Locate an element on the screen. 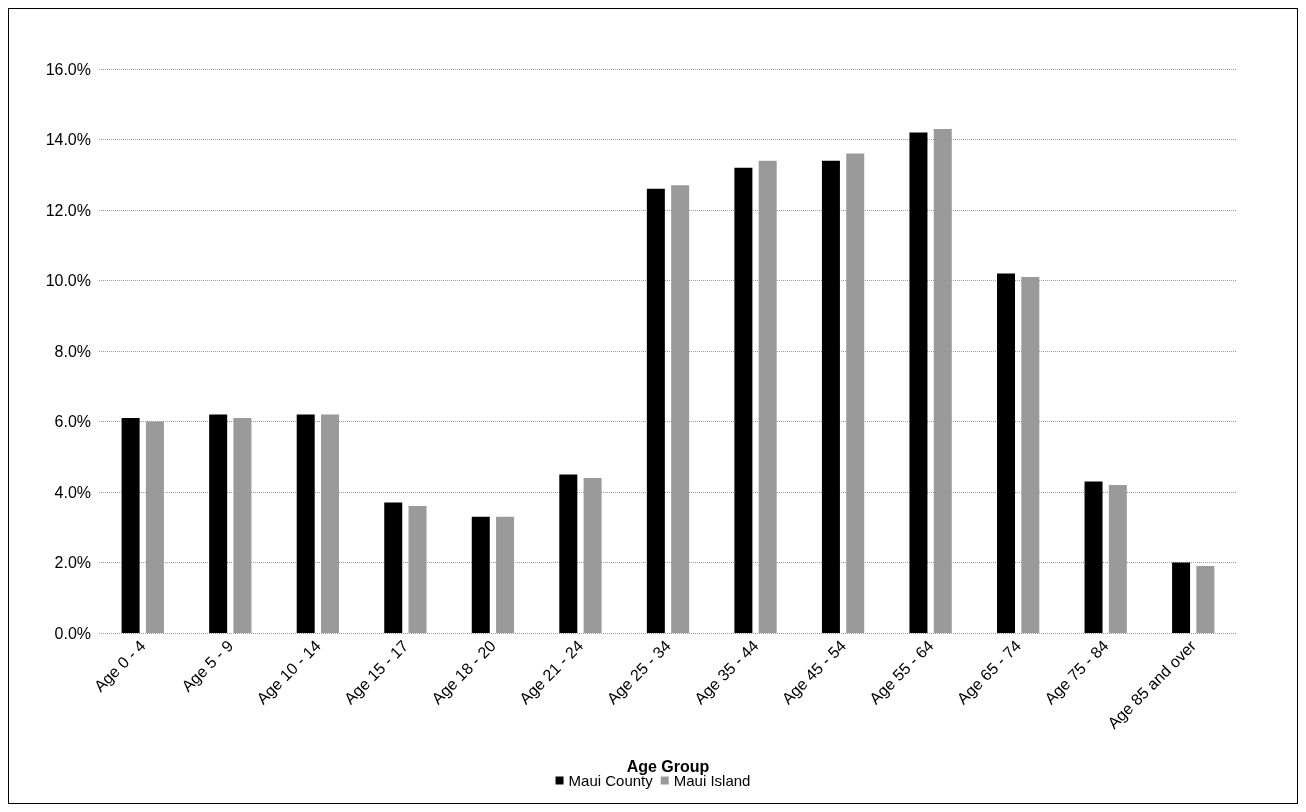 The height and width of the screenshot is (812, 1306). y-tick-label: 10.0% is located at coordinates (68, 280).